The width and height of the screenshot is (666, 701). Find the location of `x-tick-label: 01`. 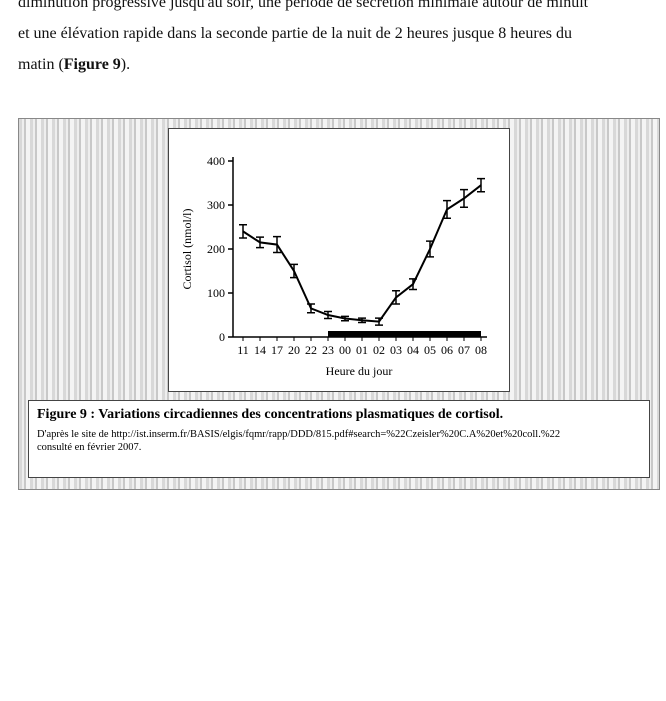

x-tick-label: 01 is located at coordinates (362, 350).